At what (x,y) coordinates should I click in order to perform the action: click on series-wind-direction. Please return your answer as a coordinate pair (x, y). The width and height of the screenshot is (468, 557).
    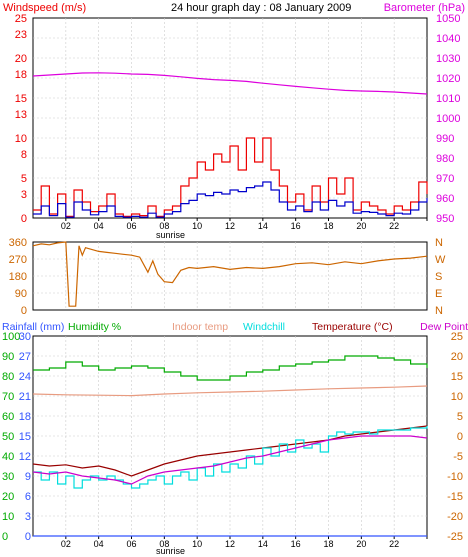
    Looking at the image, I should click on (230, 274).